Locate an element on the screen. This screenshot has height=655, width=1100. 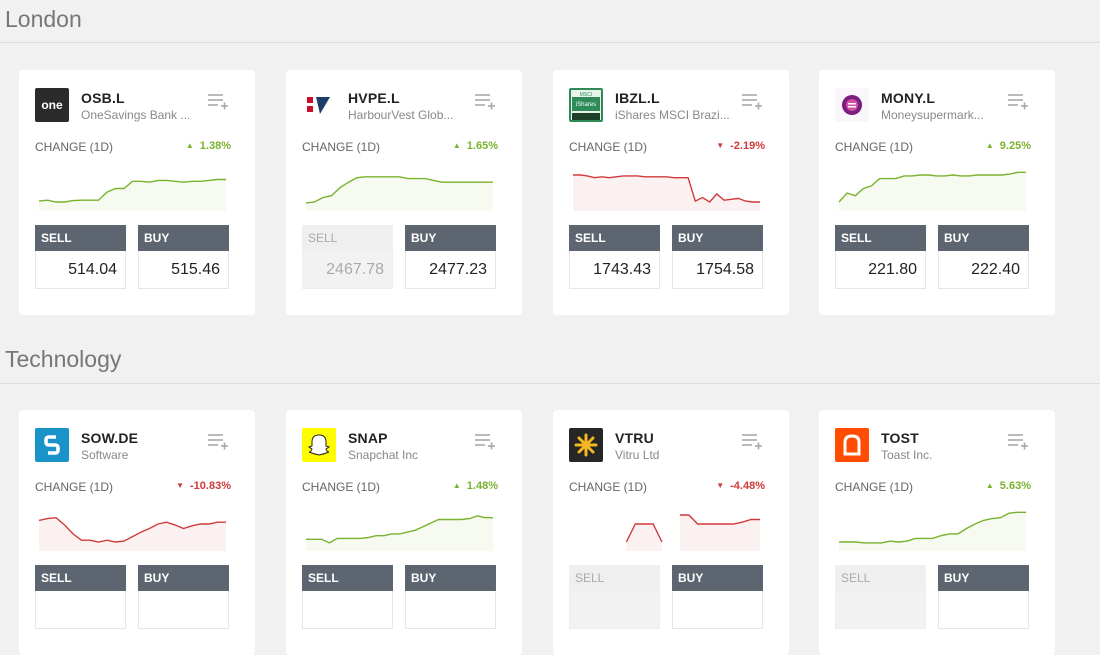
instrument-symbol: TOST is located at coordinates (900, 438).